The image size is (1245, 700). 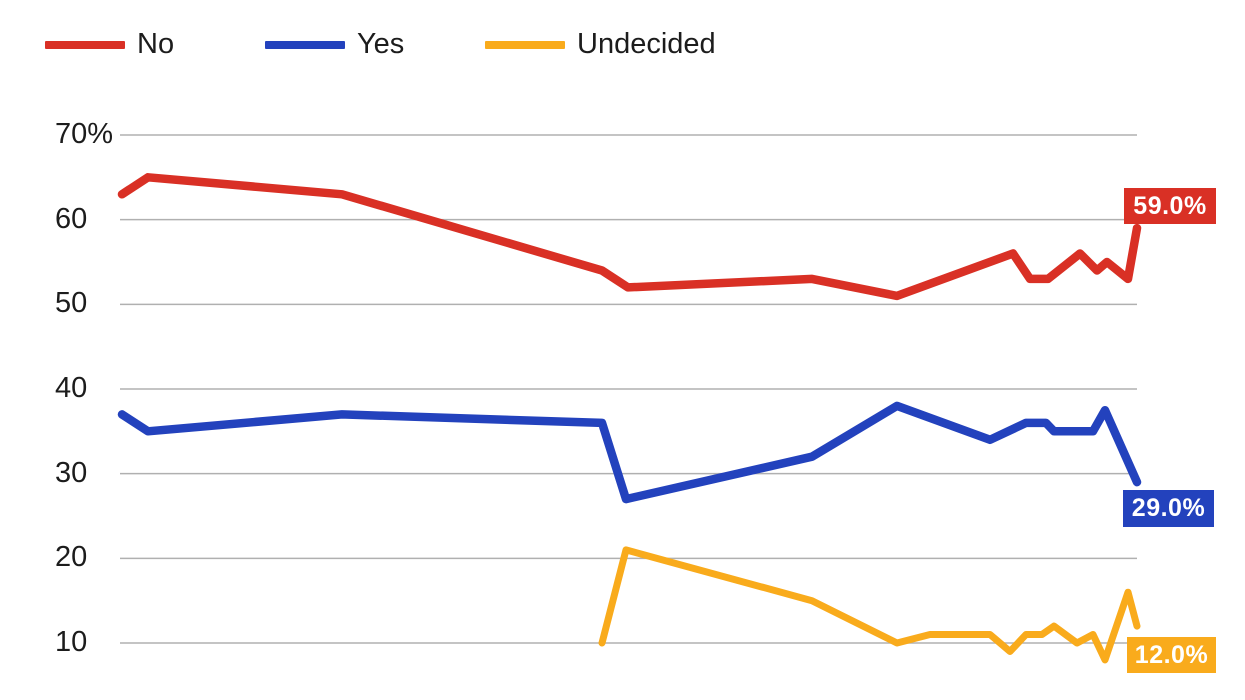 What do you see at coordinates (1168, 508) in the screenshot?
I see `end-label-yes: 29.0%` at bounding box center [1168, 508].